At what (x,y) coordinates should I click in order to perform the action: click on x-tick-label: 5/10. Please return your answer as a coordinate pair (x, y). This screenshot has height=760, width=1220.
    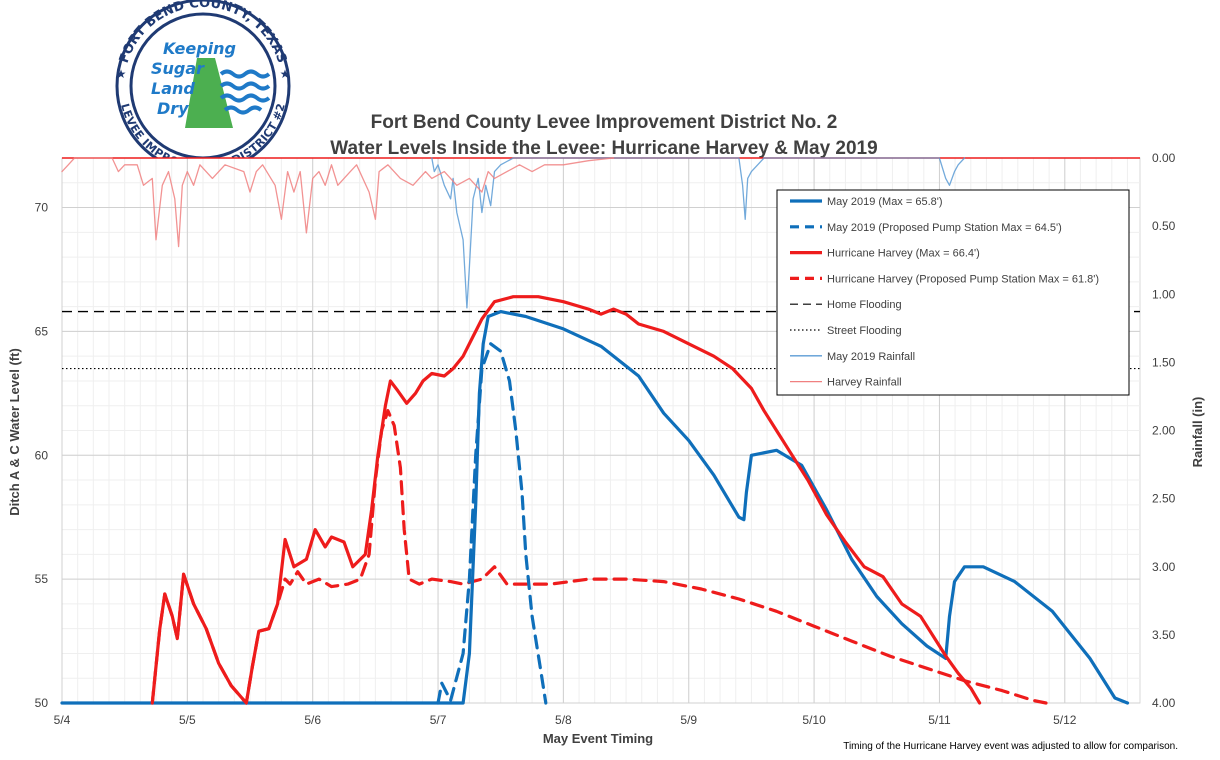
    Looking at the image, I should click on (814, 720).